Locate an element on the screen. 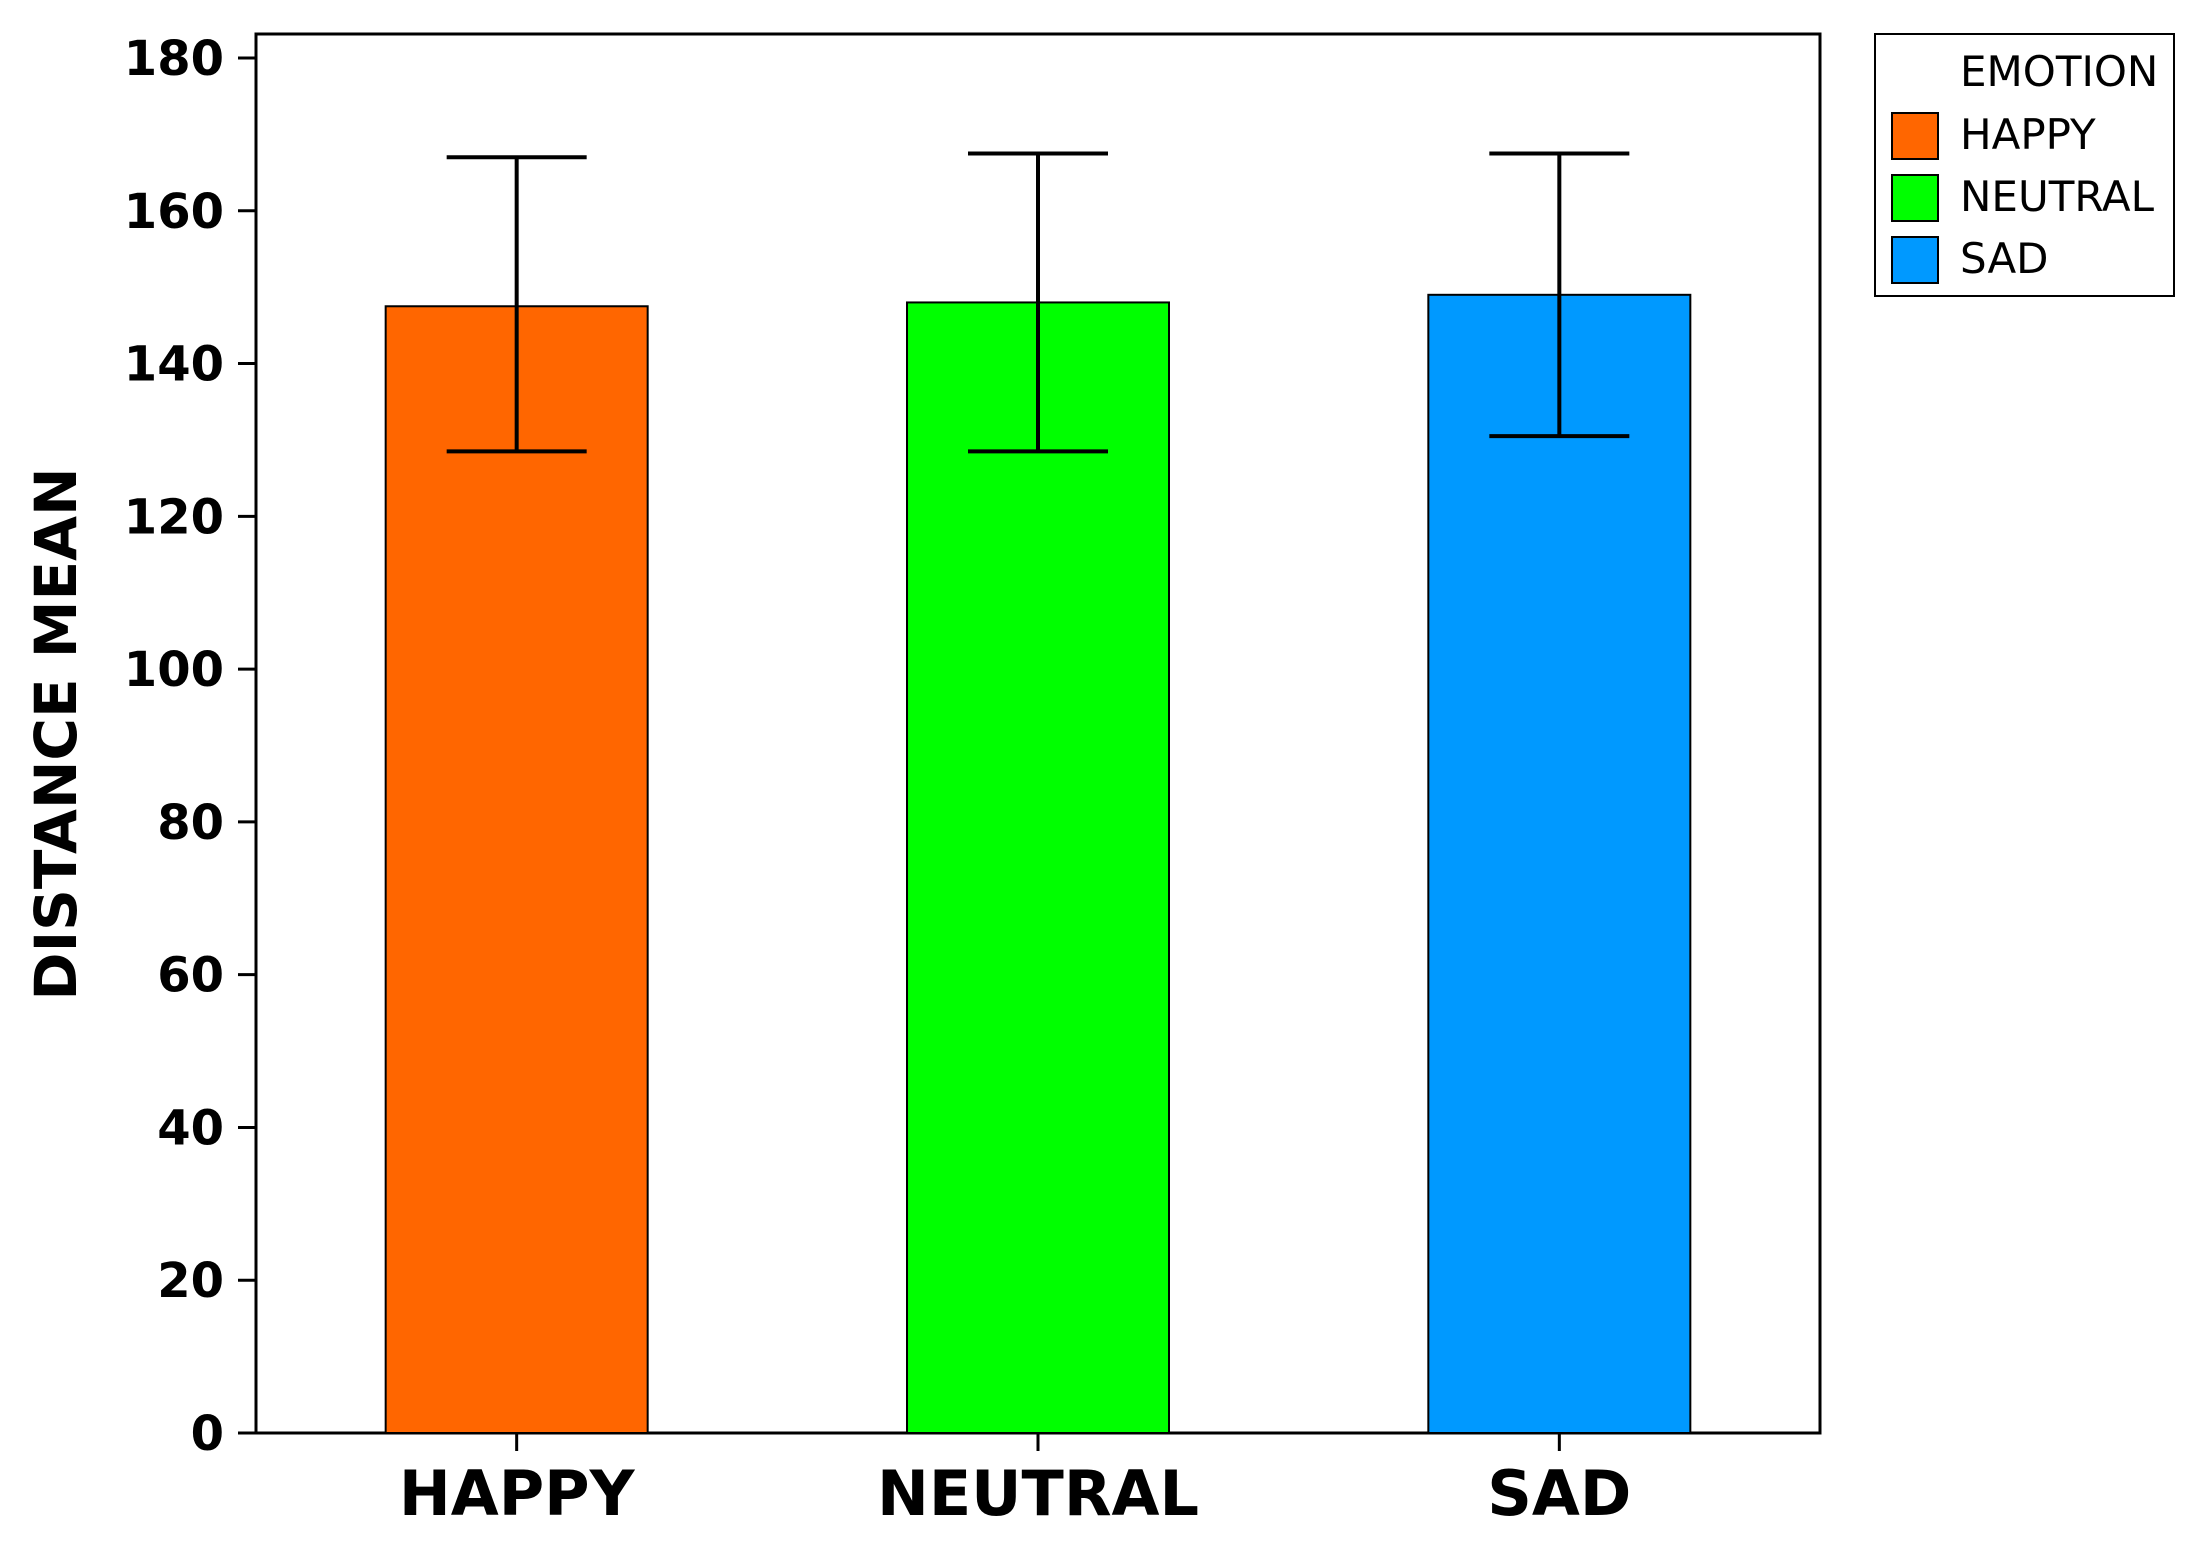  y-axis: 0 20 40 60 80 100 120 140 160 180 is located at coordinates (190, 746).